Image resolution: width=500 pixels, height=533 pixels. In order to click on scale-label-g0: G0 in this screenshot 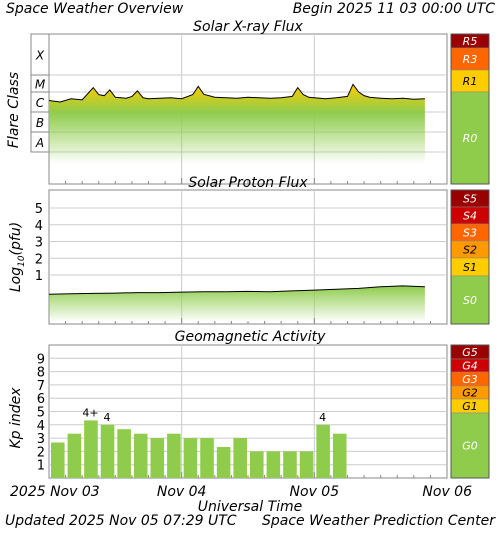, I will do `click(470, 446)`.